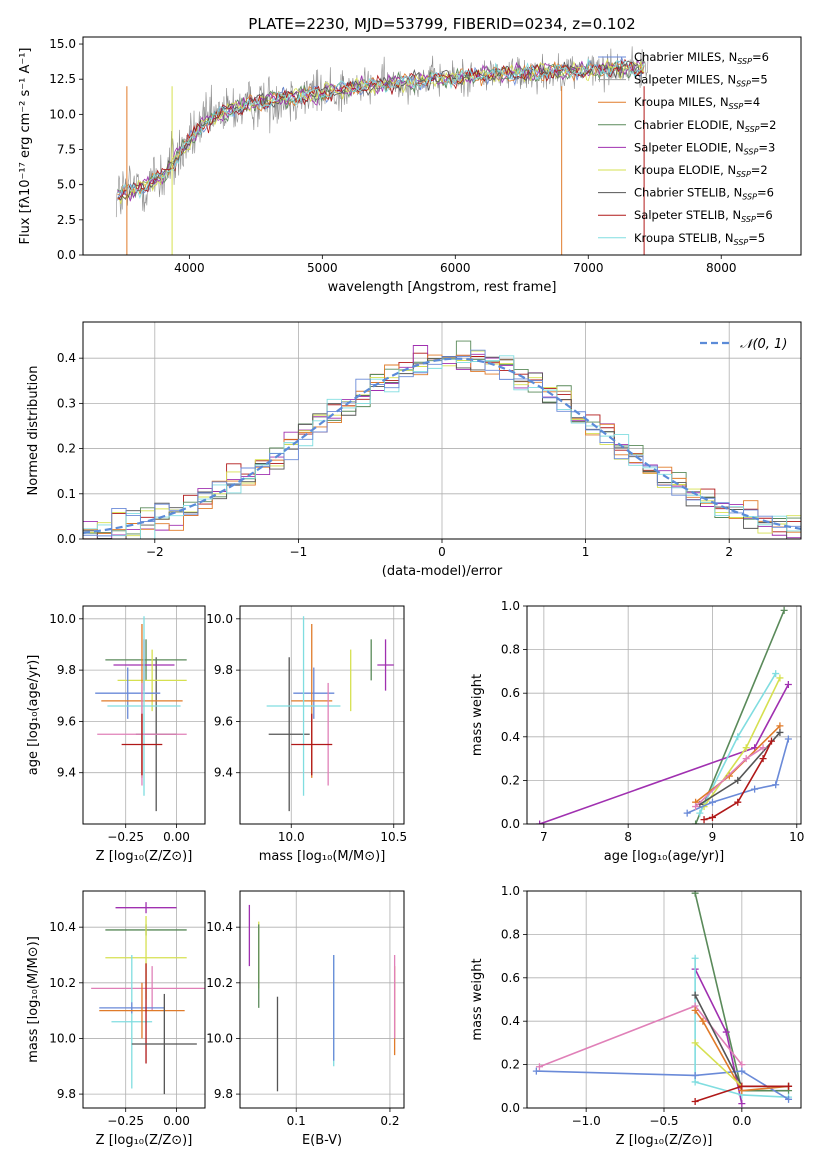 This screenshot has width=819, height=1170. What do you see at coordinates (66, 185) in the screenshot?
I see `y-tick-label: 5.0` at bounding box center [66, 185].